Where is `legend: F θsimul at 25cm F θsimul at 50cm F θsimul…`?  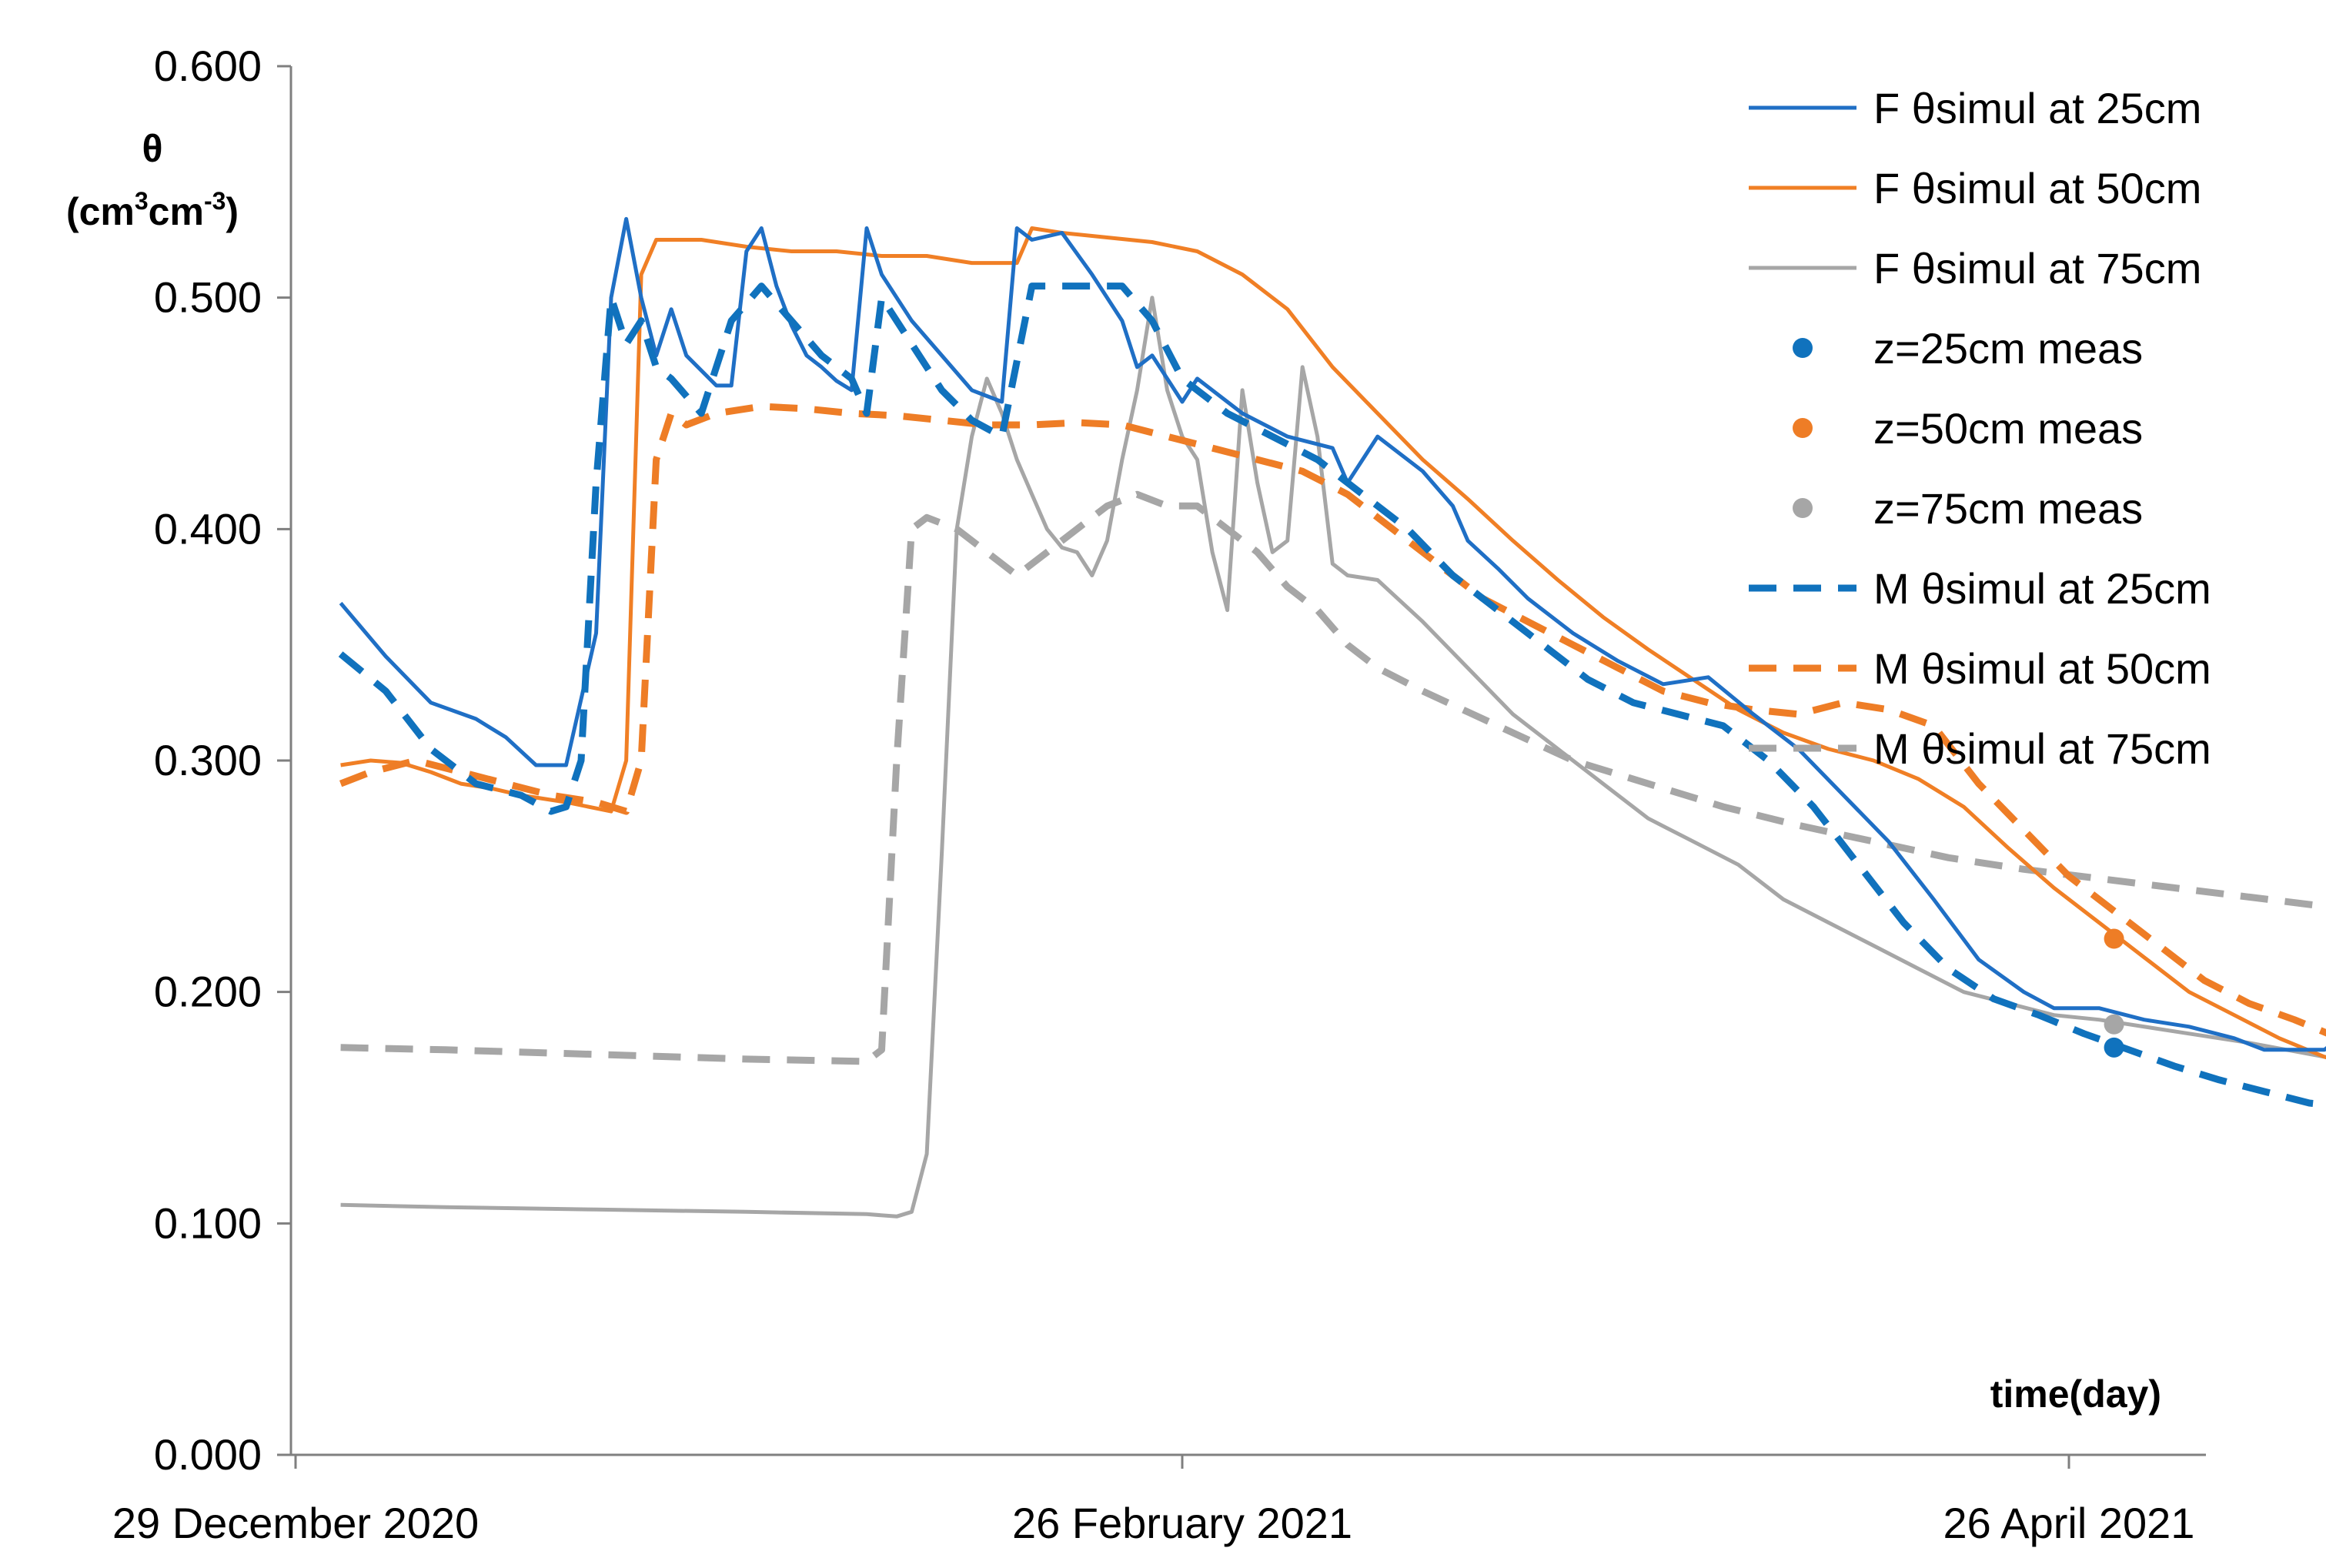
legend: F θsimul at 25cm F θsimul at 50cm F θsimul… is located at coordinates (1980, 428).